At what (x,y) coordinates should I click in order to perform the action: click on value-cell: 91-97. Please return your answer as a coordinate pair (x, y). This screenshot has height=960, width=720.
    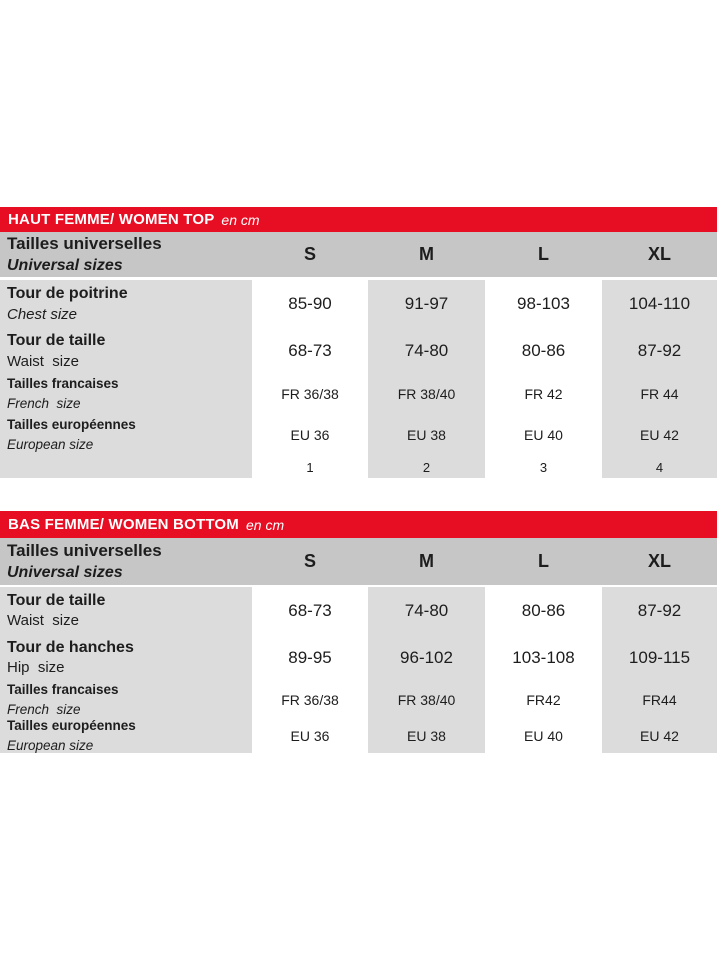
    Looking at the image, I should click on (426, 304).